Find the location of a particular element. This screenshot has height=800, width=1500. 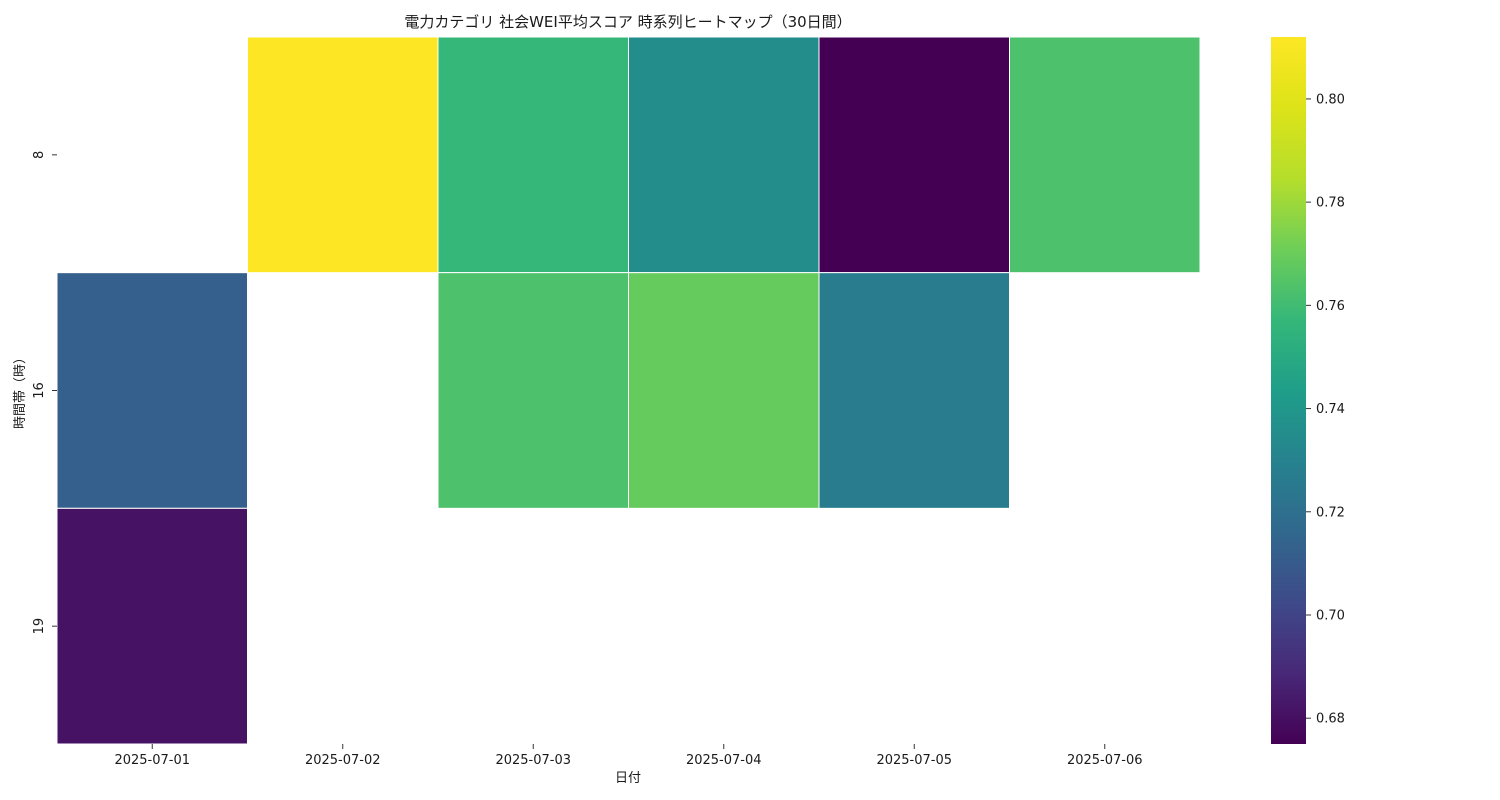

colorbar-tick-label: 0.68 is located at coordinates (1330, 719).